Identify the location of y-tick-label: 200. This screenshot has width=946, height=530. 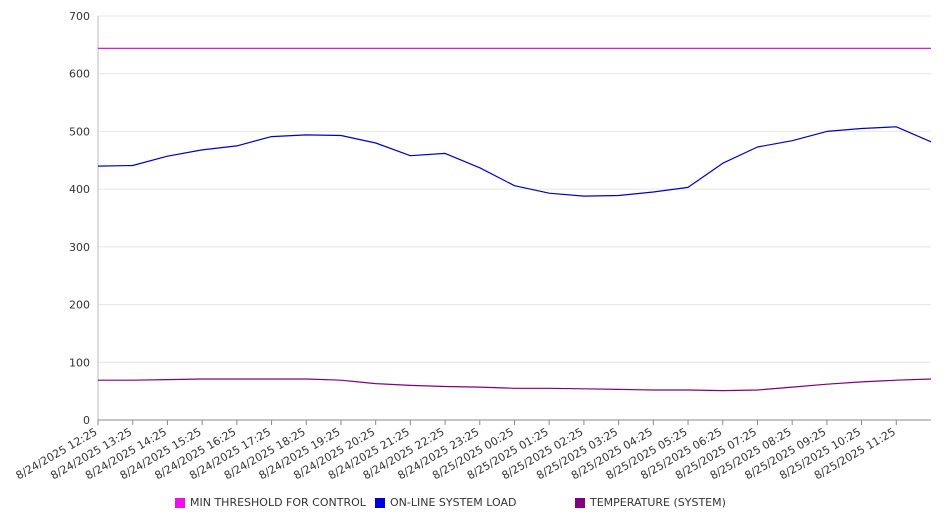
(79, 305).